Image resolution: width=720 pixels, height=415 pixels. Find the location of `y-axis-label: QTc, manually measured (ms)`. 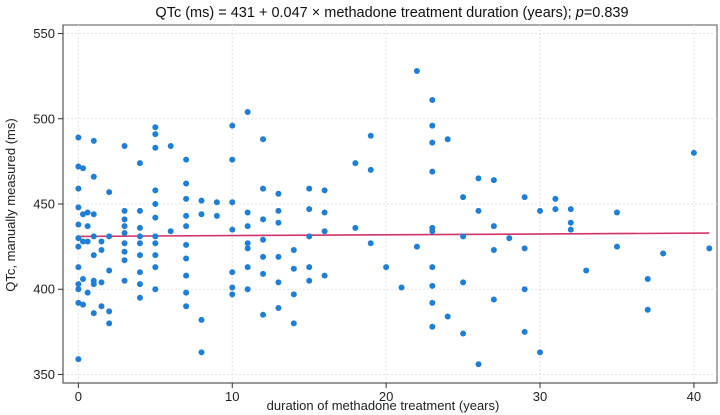

y-axis-label: QTc, manually measured (ms) is located at coordinates (10, 204).